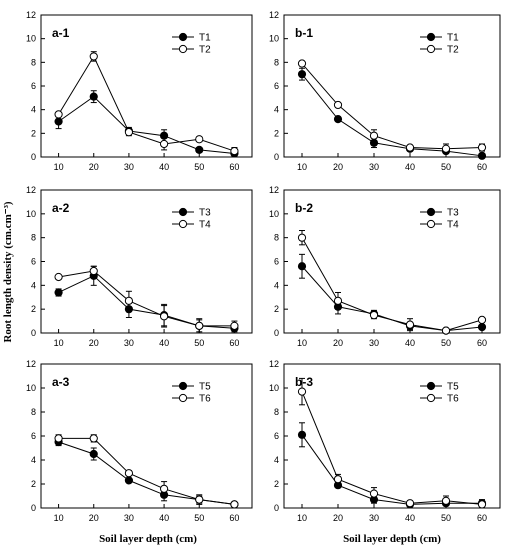 The image size is (510, 550). Describe the element at coordinates (205, 387) in the screenshot. I see `legend-label-T5: T5` at that location.